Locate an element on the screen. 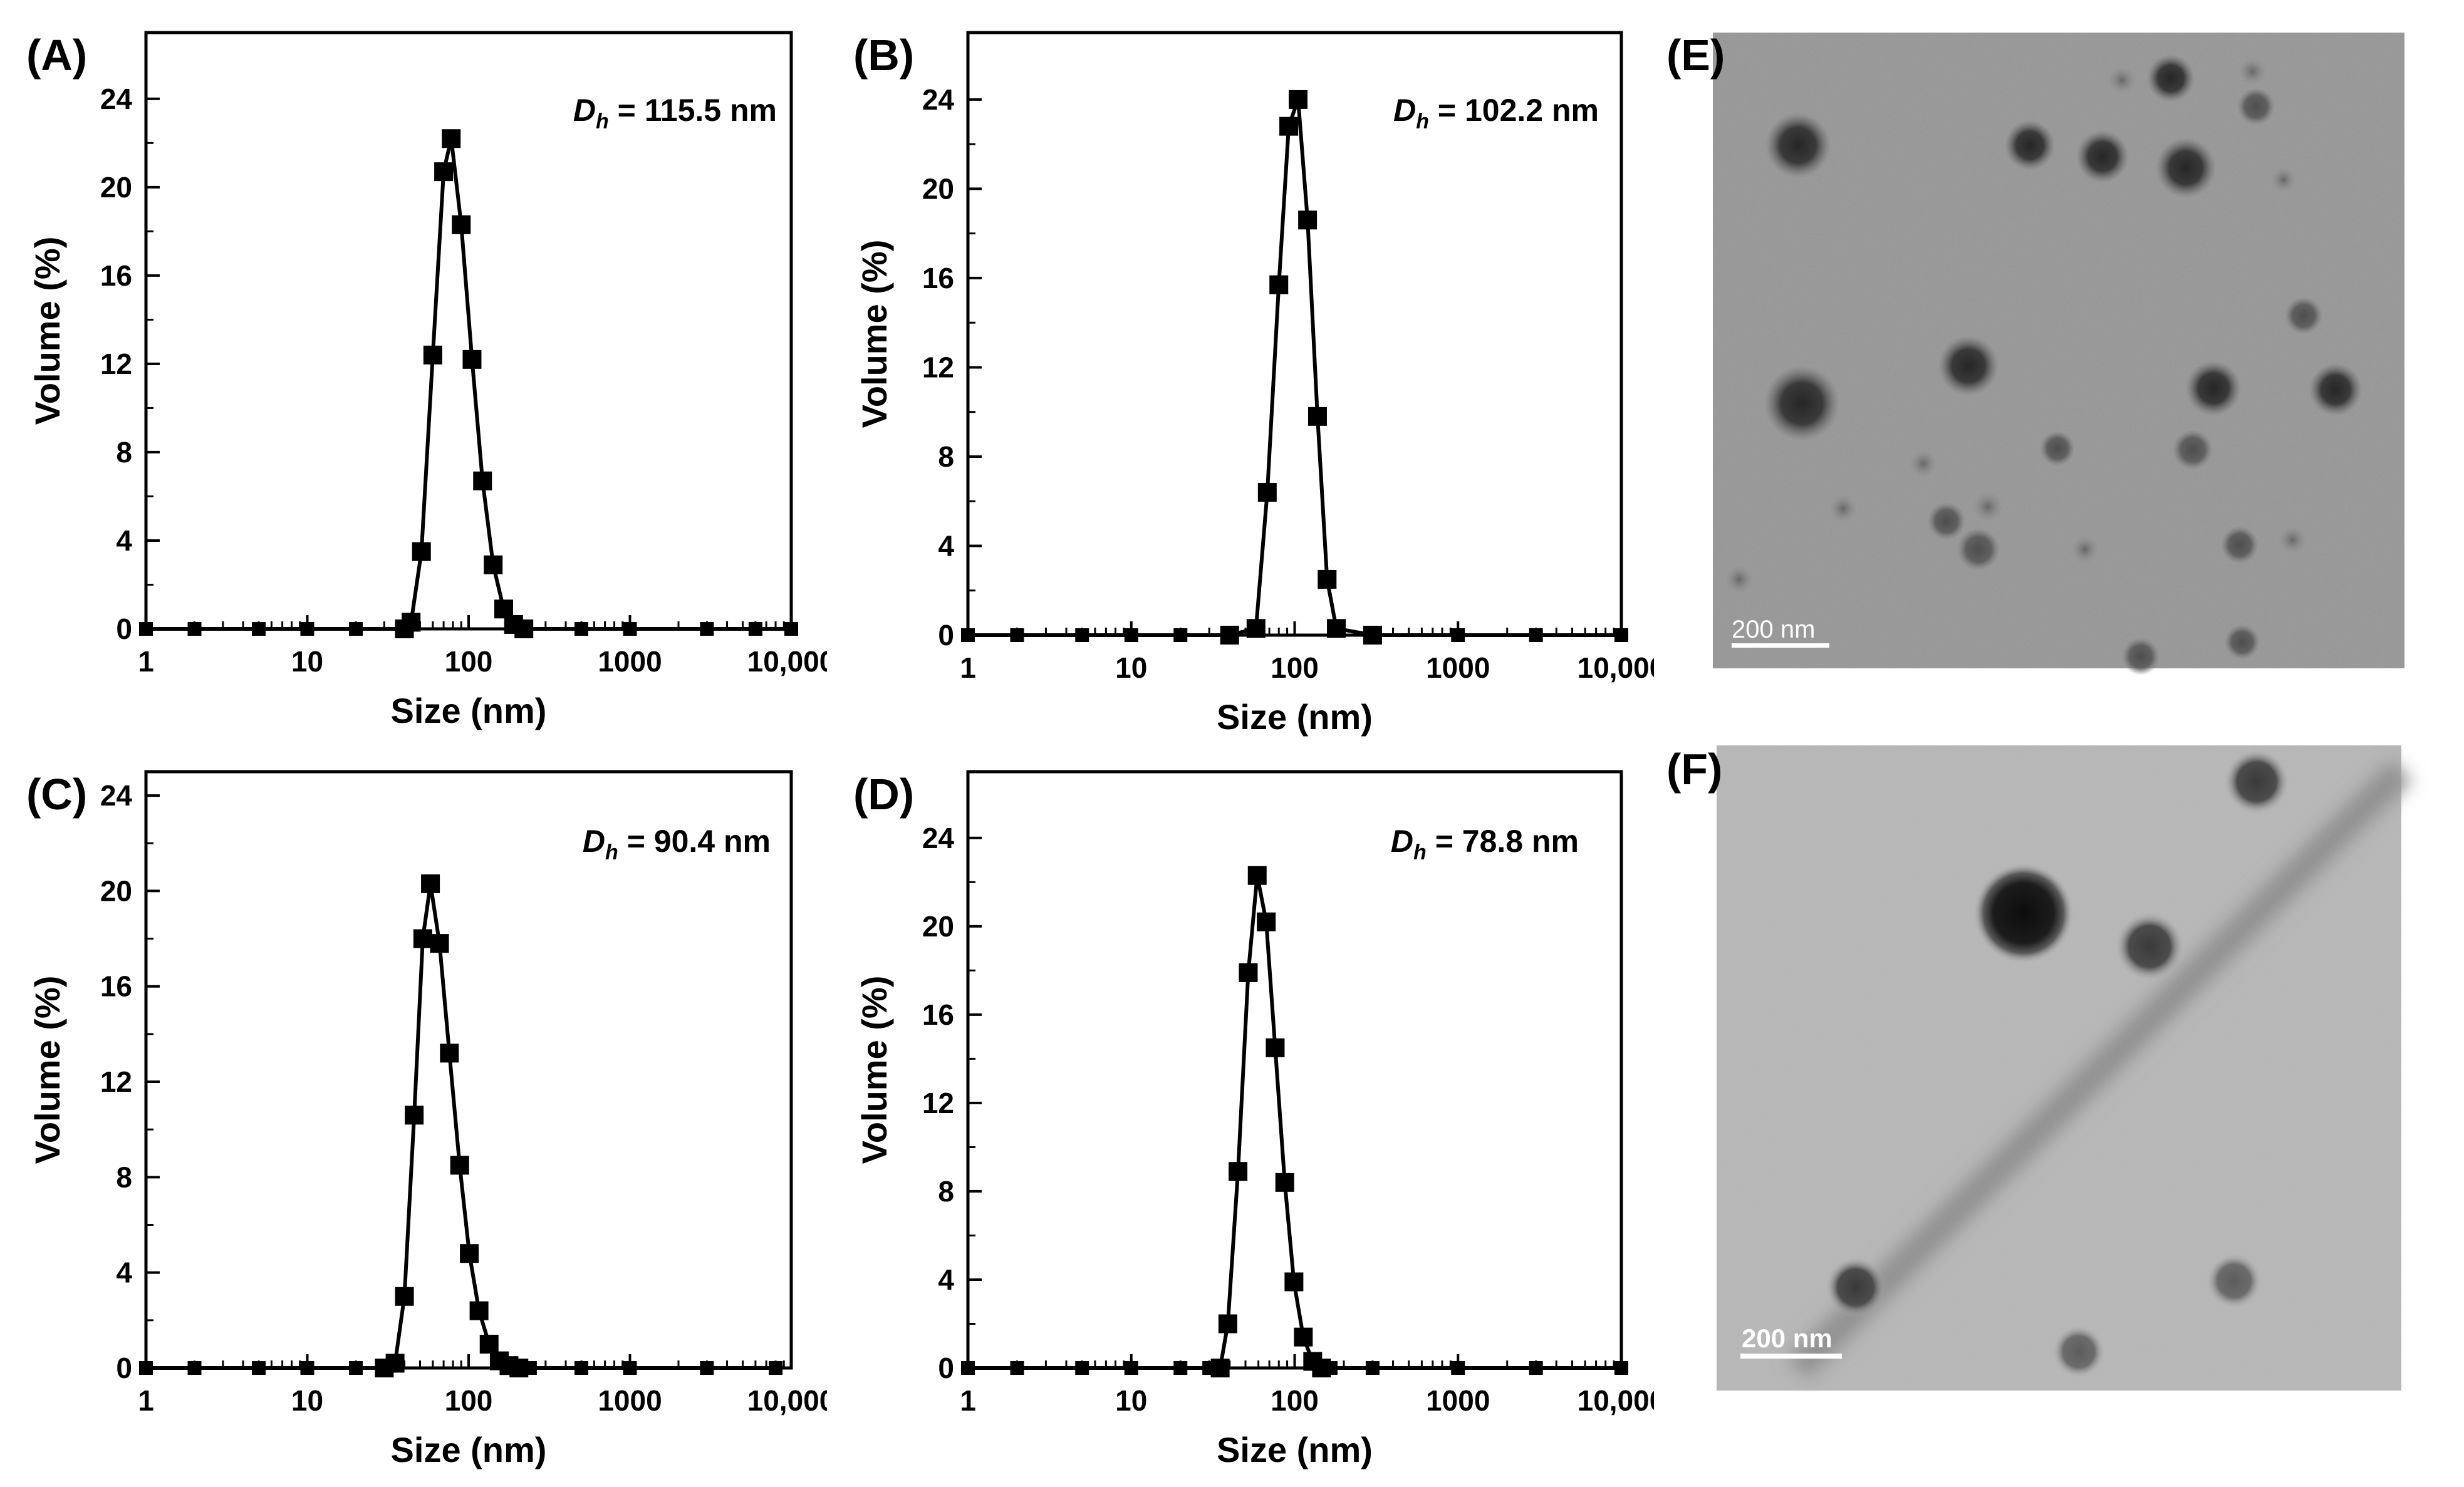 The image size is (2464, 1487). tem-f-scale-bar is located at coordinates (1791, 1356).